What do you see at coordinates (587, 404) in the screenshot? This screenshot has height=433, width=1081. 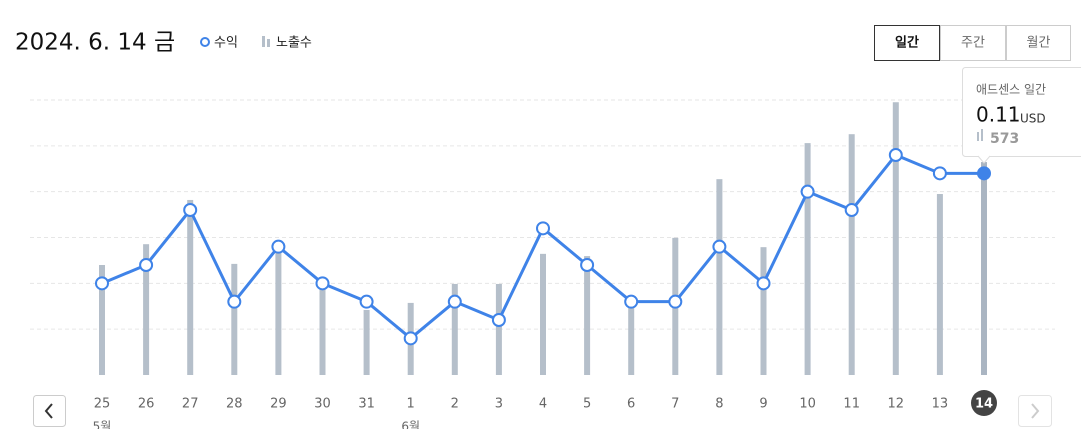 I see `x-tick-label: 5` at bounding box center [587, 404].